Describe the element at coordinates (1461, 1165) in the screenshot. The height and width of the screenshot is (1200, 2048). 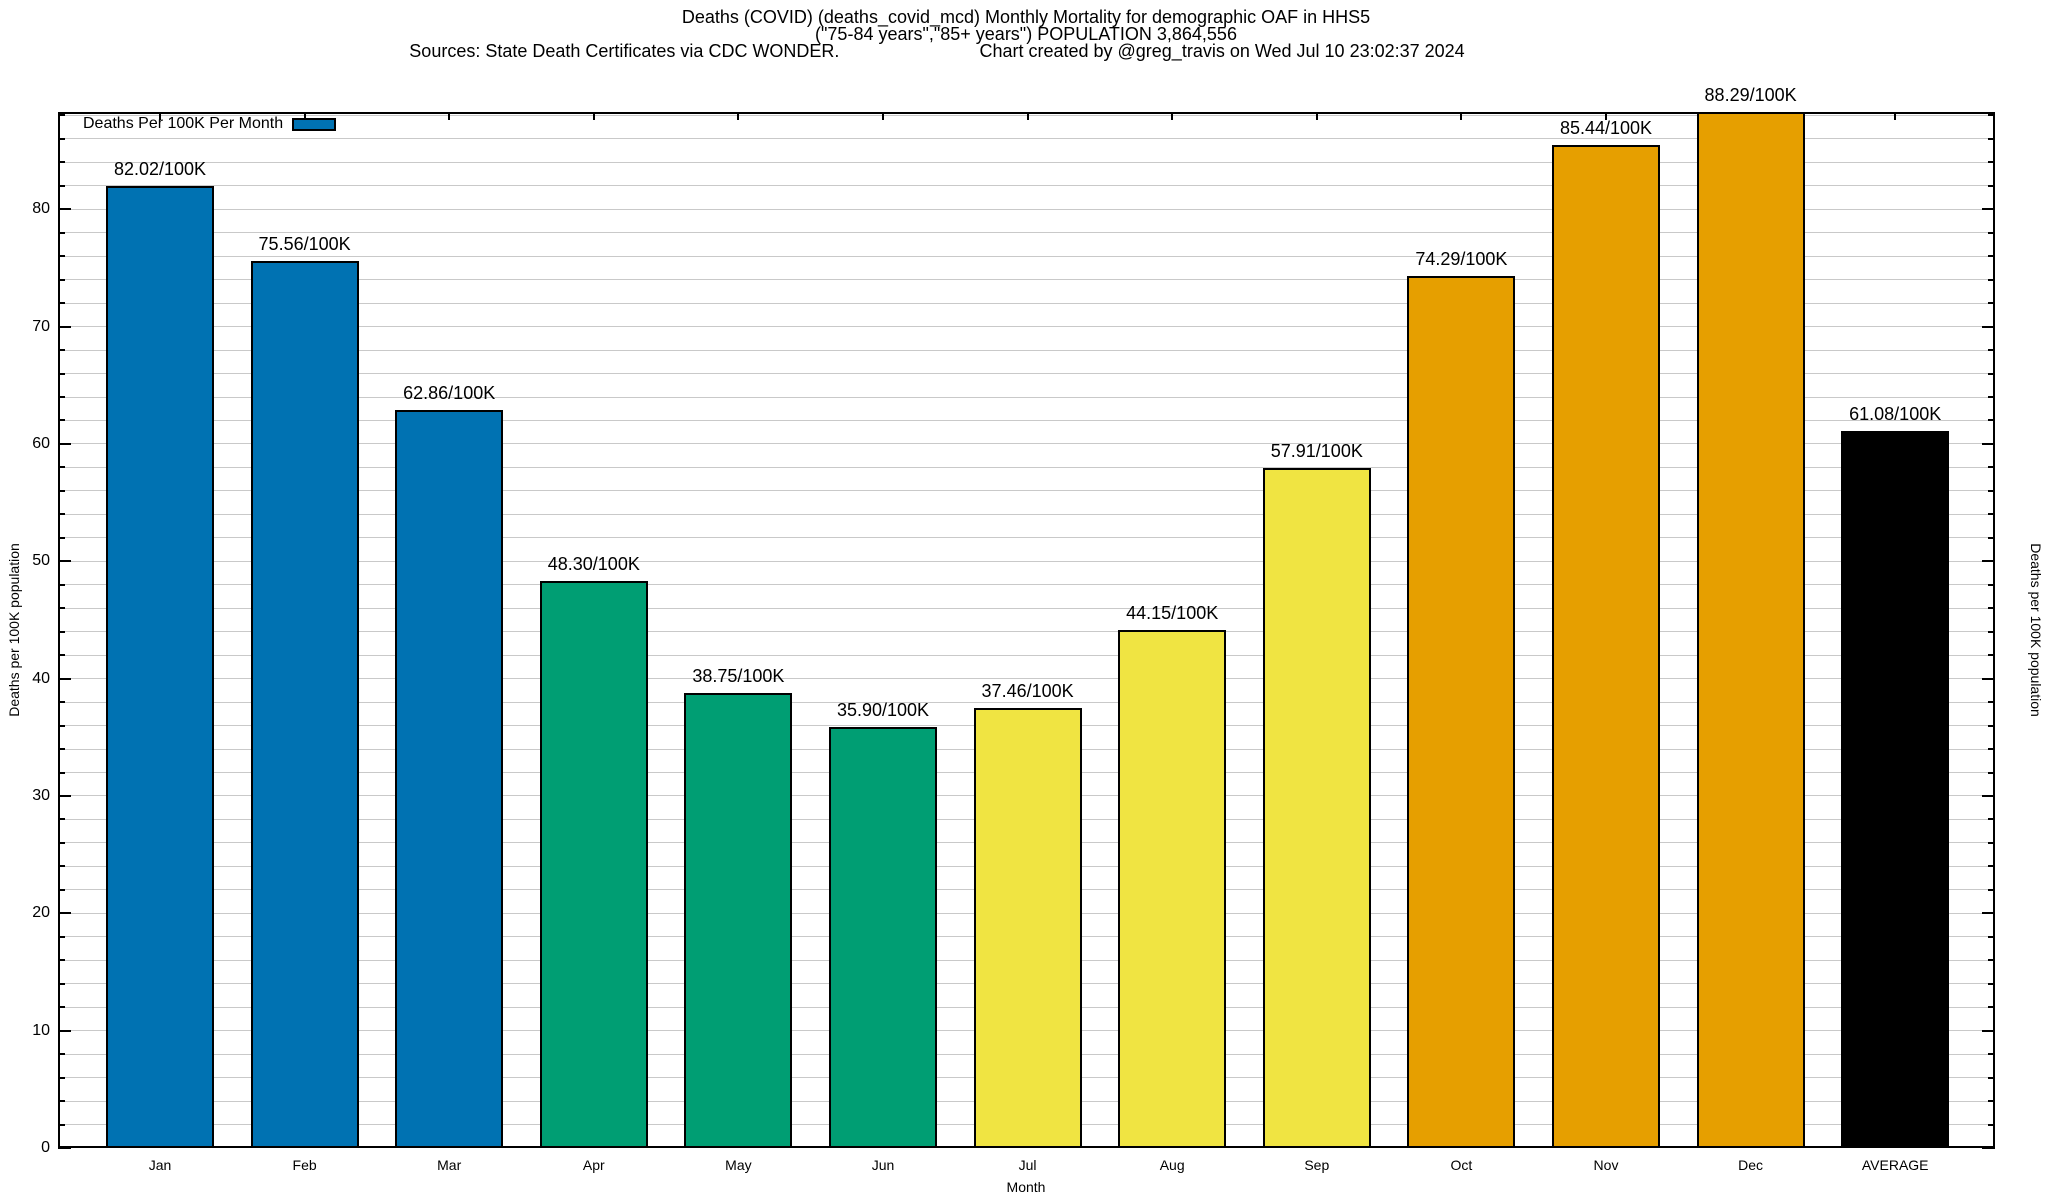
I see `x-tick-label: Oct` at that location.